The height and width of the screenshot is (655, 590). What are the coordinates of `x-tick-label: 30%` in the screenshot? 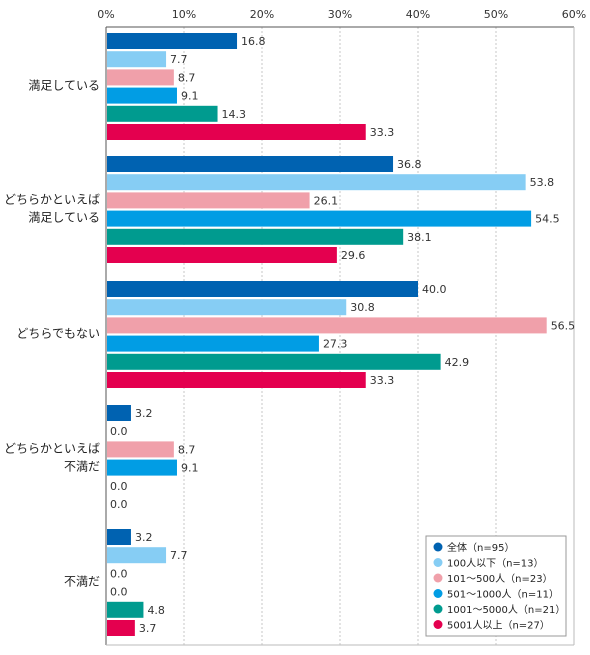 It's located at (340, 14).